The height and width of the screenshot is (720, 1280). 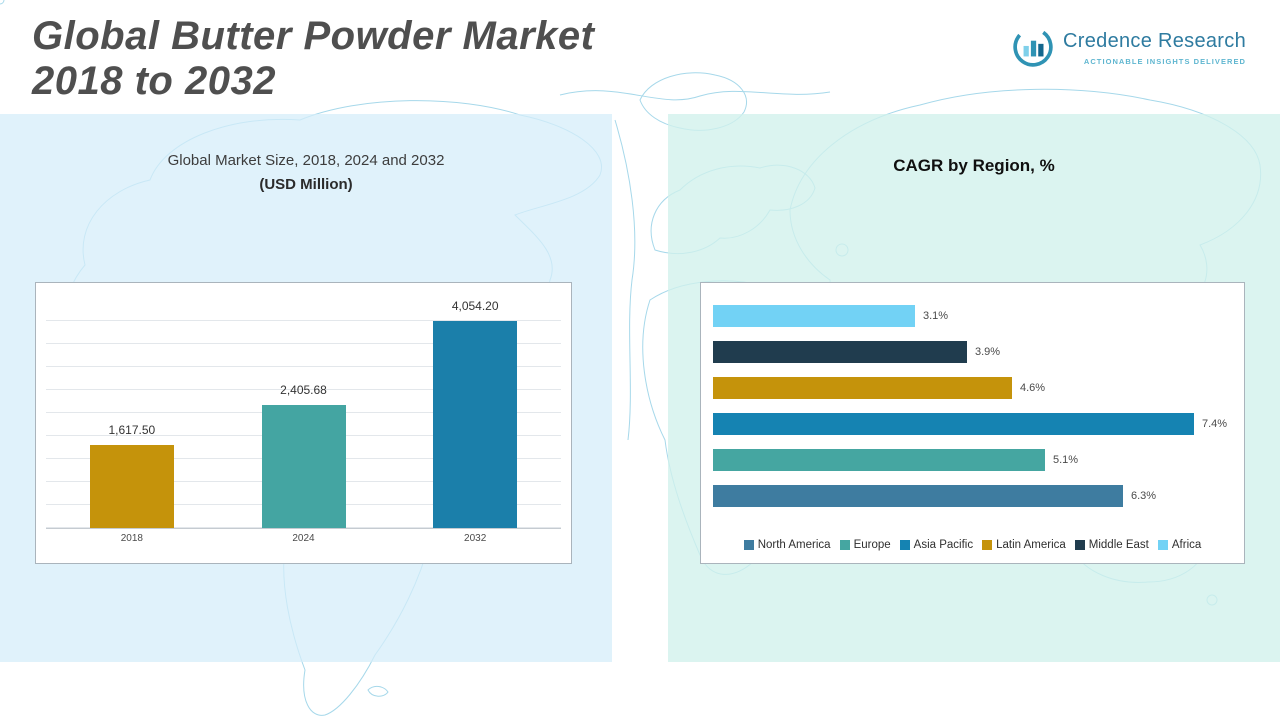 I want to click on legend-item: Middle East, so click(x=1111, y=545).